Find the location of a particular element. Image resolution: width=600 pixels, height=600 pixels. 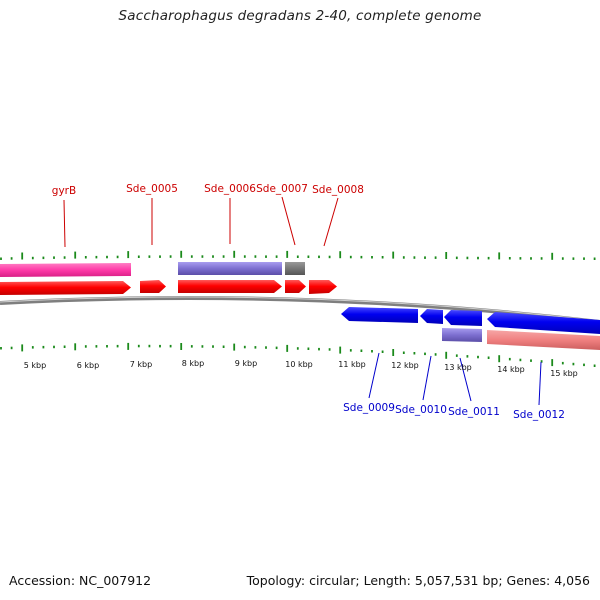

cds-Sde_0008-arrow is located at coordinates (323, 287).